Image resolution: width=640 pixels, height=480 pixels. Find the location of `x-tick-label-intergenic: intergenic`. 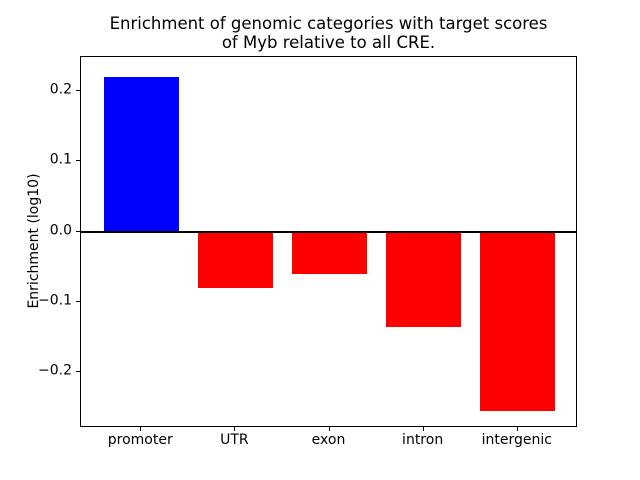

x-tick-label-intergenic: intergenic is located at coordinates (516, 440).